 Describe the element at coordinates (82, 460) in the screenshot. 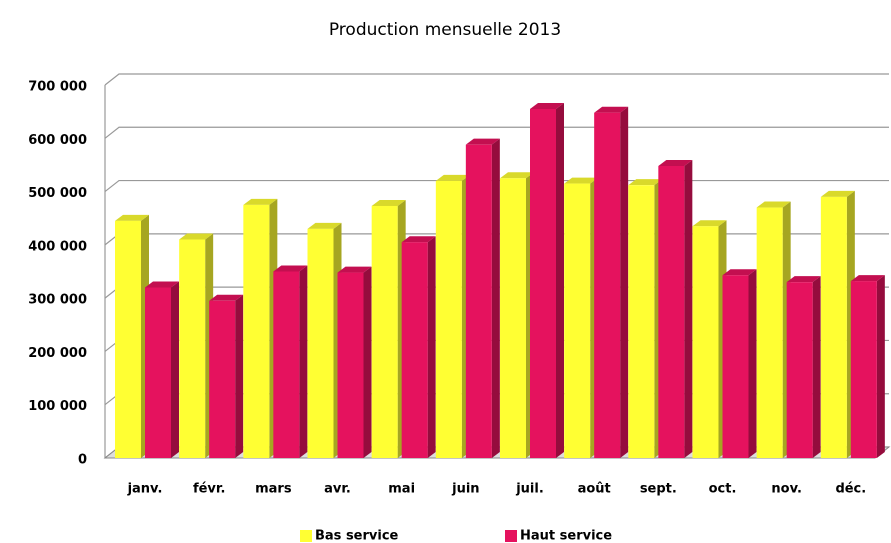

I see `y-tick-label: 0` at that location.